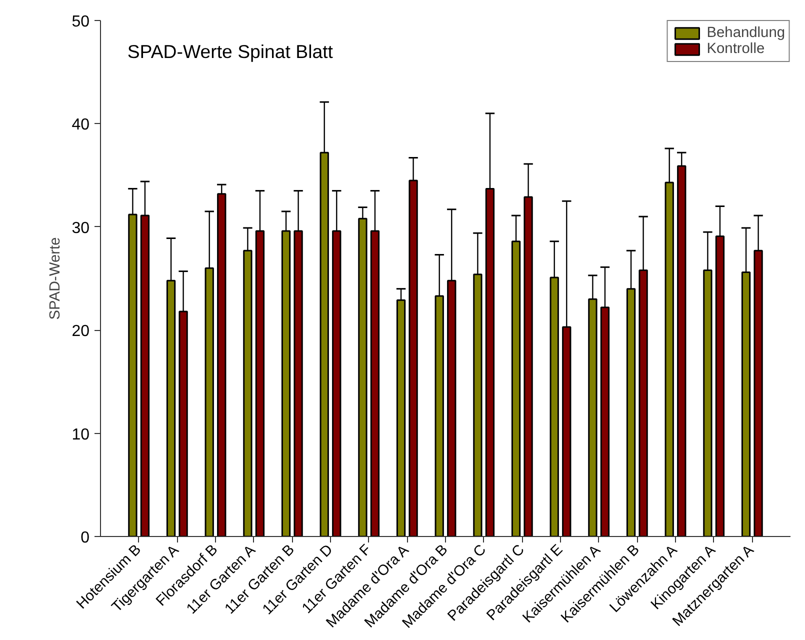 Image resolution: width=805 pixels, height=640 pixels. What do you see at coordinates (81, 331) in the screenshot?
I see `y-tick-label: 20` at bounding box center [81, 331].